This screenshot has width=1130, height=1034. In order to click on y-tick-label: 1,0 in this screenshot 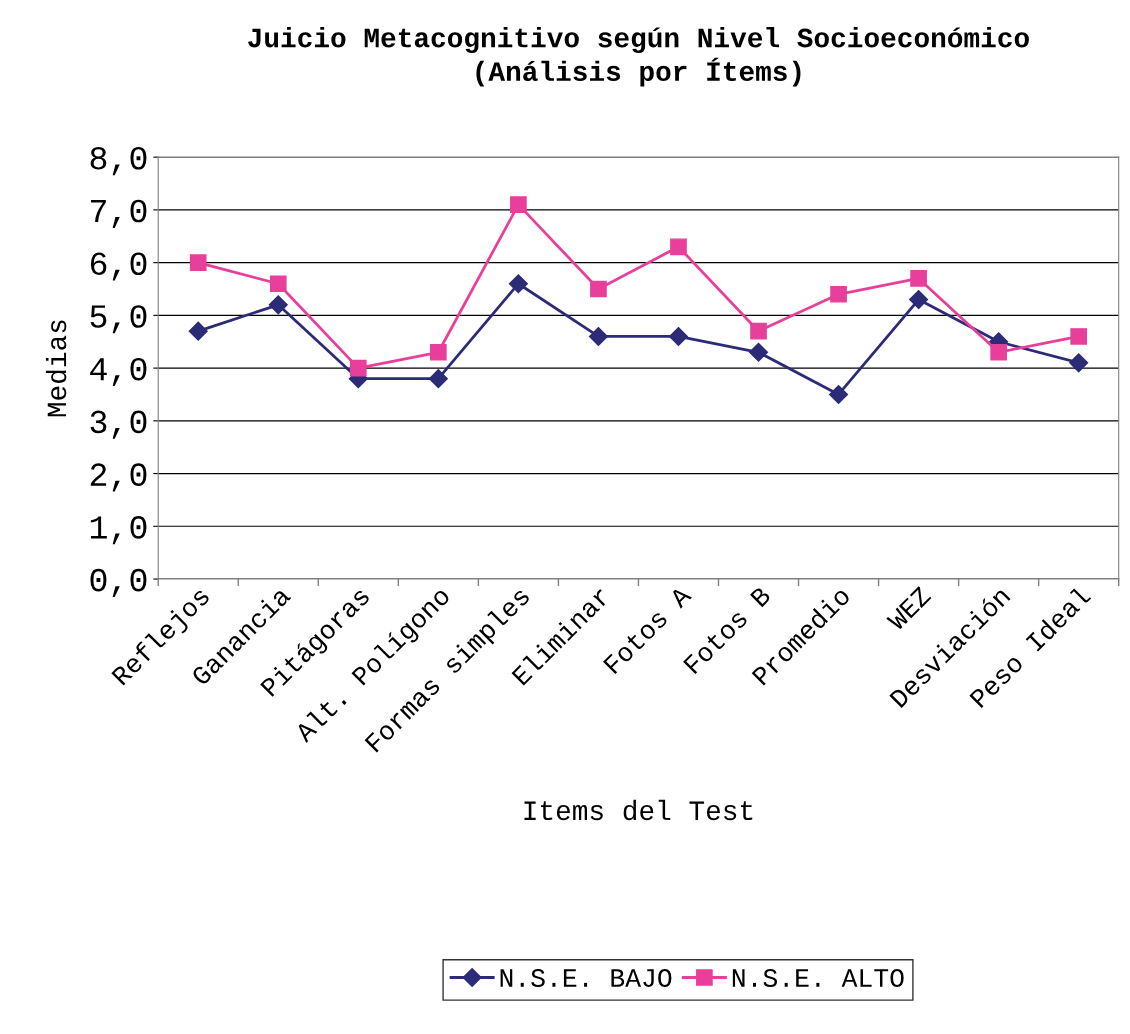, I will do `click(118, 530)`.